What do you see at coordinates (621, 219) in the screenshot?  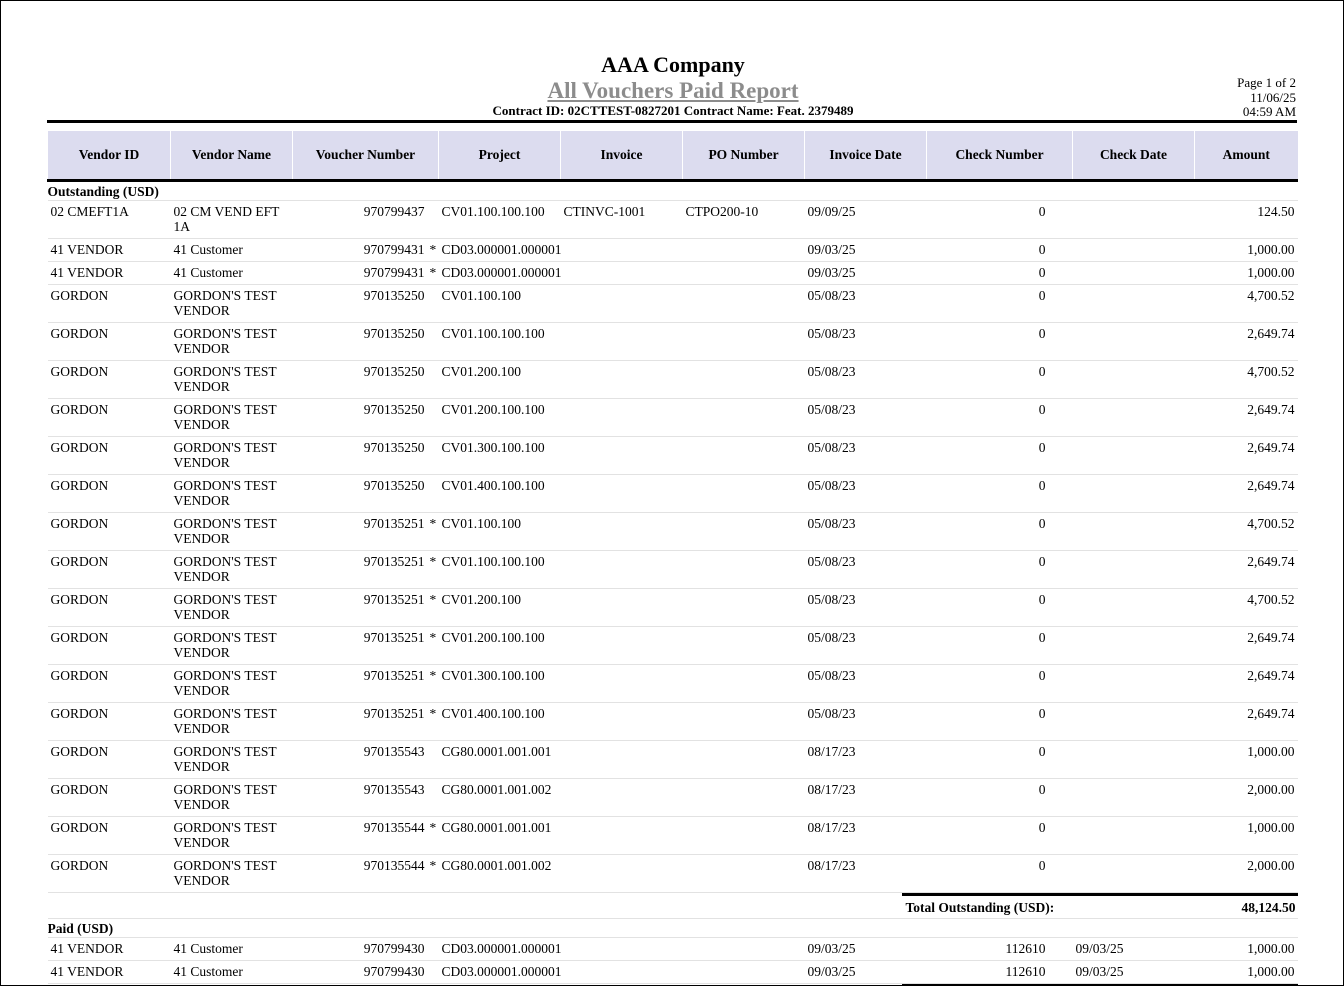 I see `cell: CTINVC-1001` at bounding box center [621, 219].